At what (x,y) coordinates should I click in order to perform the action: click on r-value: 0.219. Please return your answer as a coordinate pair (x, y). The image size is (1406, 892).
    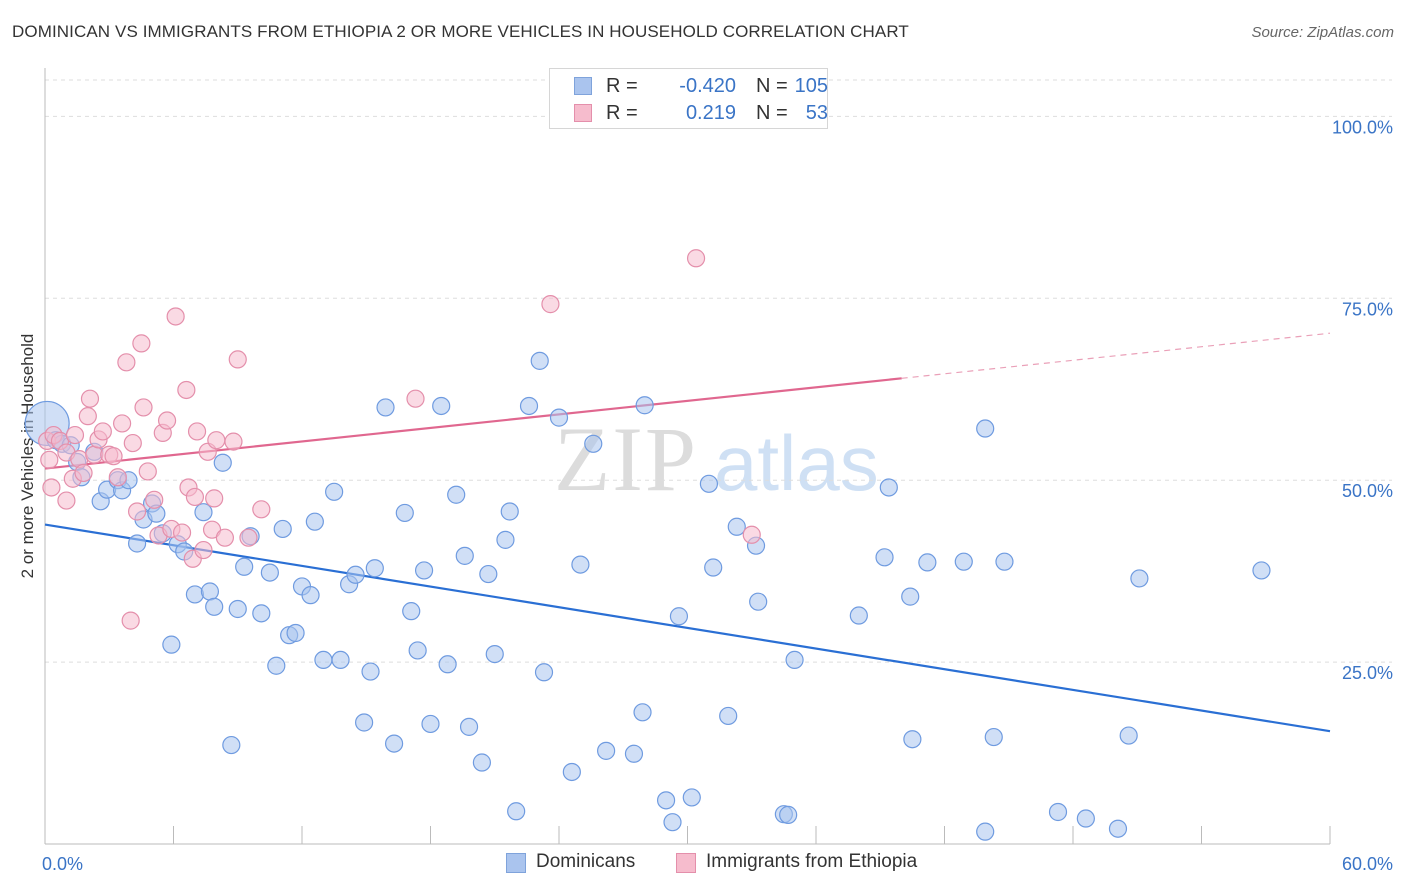
    Looking at the image, I should click on (710, 113).